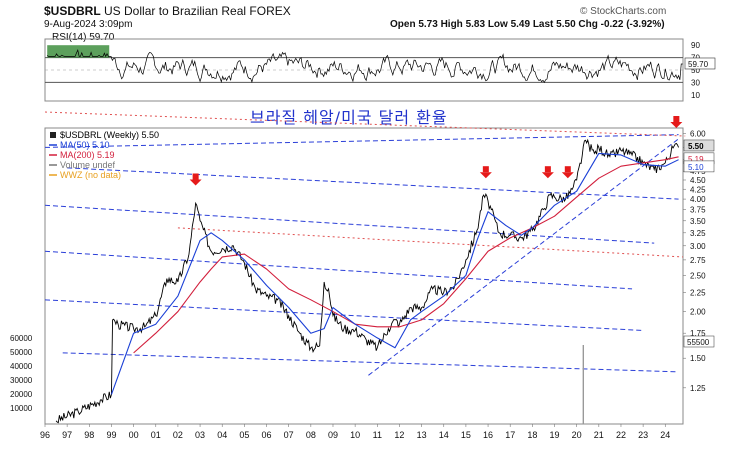  I want to click on x-tick-label: 16, so click(488, 435).